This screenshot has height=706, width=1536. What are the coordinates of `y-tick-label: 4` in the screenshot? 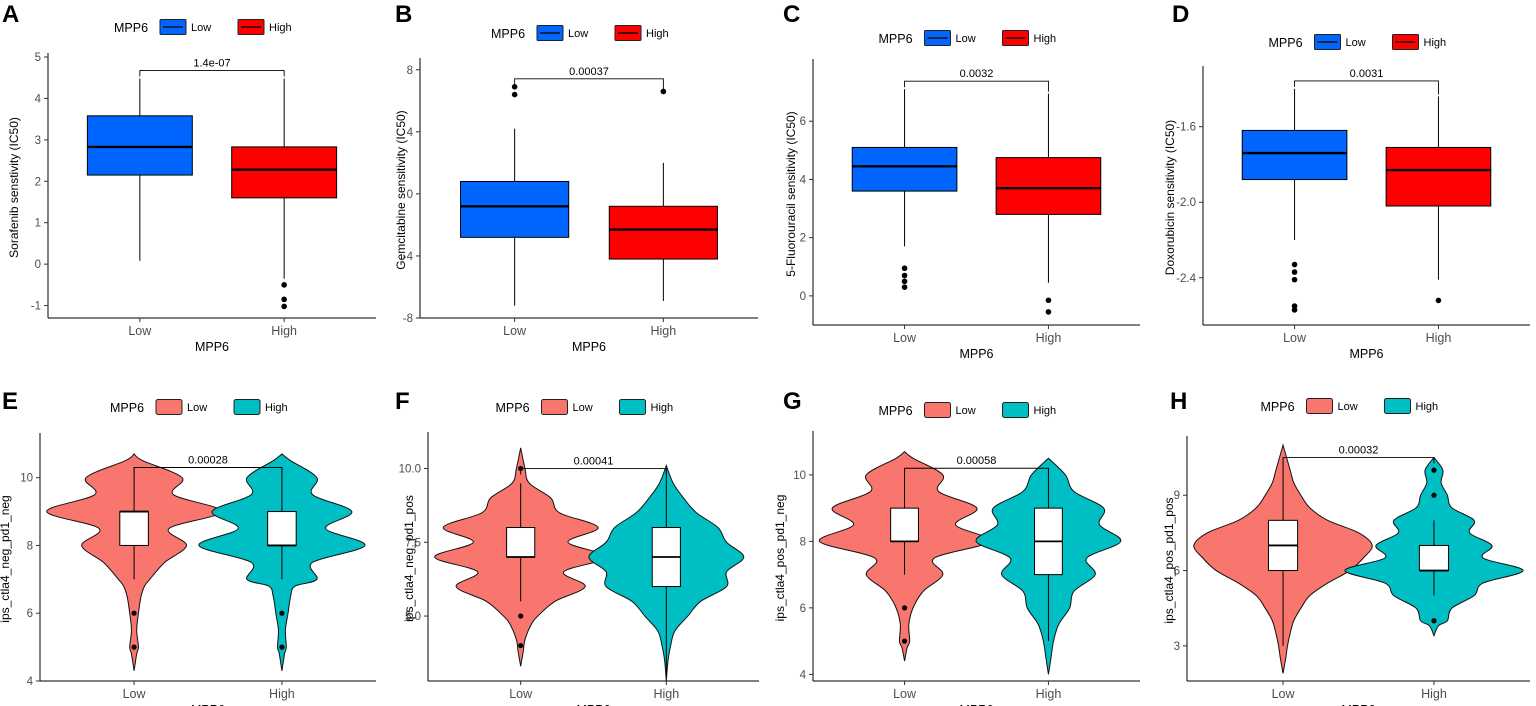 It's located at (803, 675).